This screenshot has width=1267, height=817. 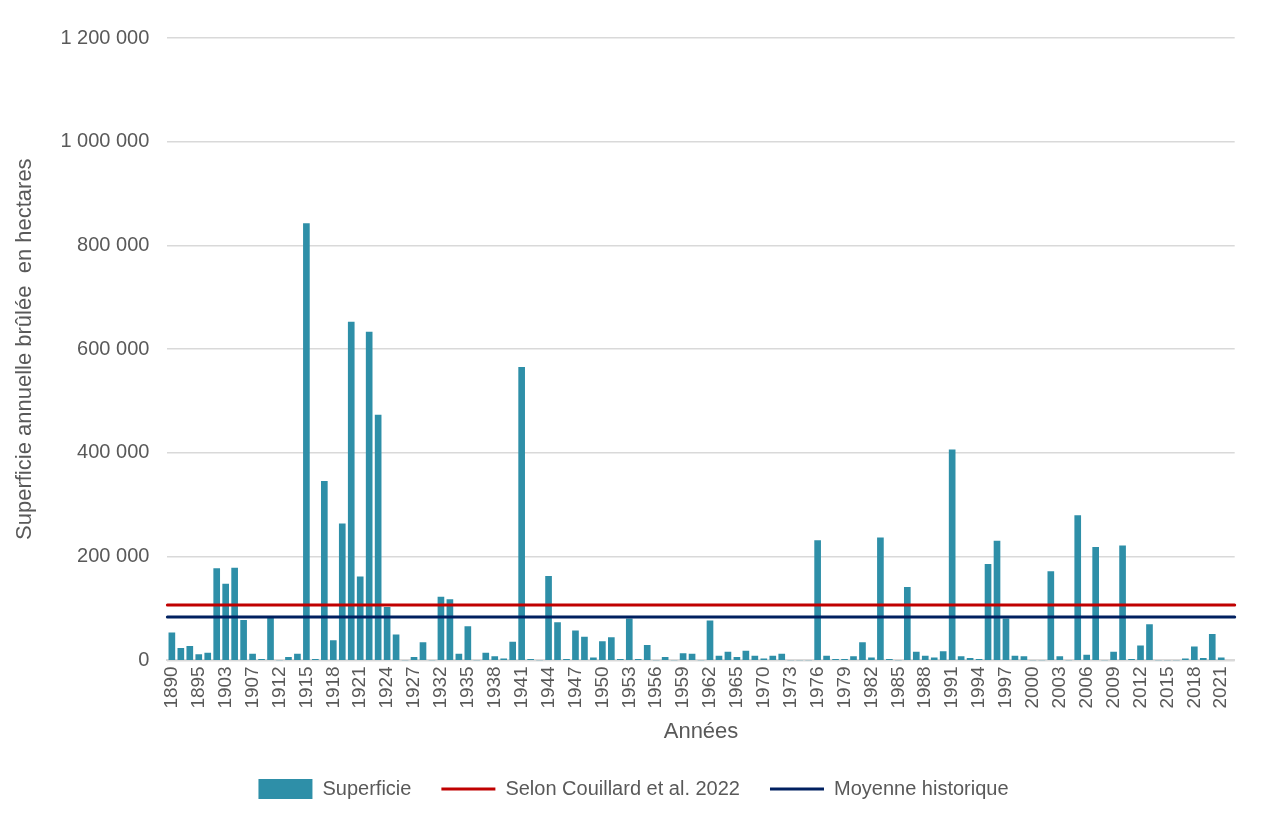 What do you see at coordinates (736, 687) in the screenshot?
I see `x-tick-label: 1965` at bounding box center [736, 687].